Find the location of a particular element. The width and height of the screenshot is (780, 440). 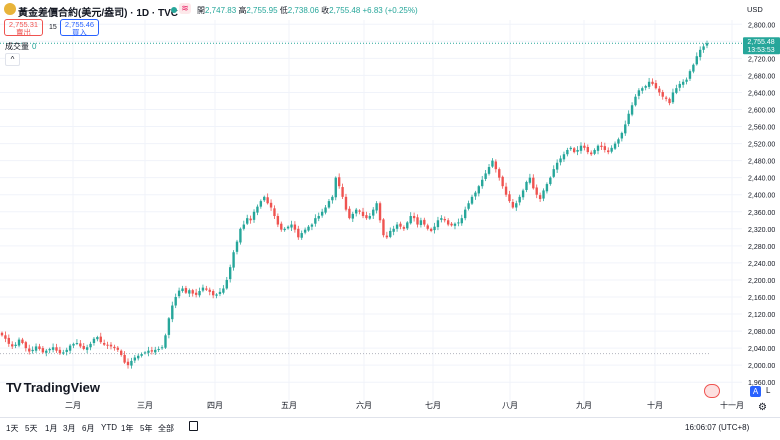

y-tick-label: 2,720.00 is located at coordinates (761, 59).